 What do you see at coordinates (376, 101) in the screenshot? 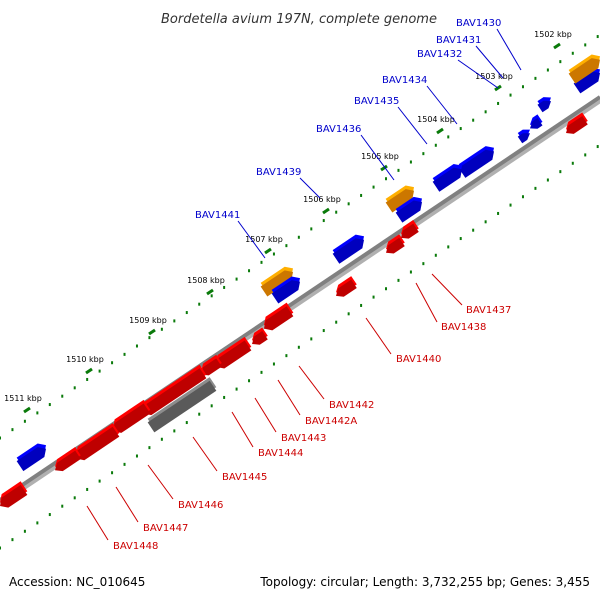
I see `gene-label-forward: BAV1435` at bounding box center [376, 101].